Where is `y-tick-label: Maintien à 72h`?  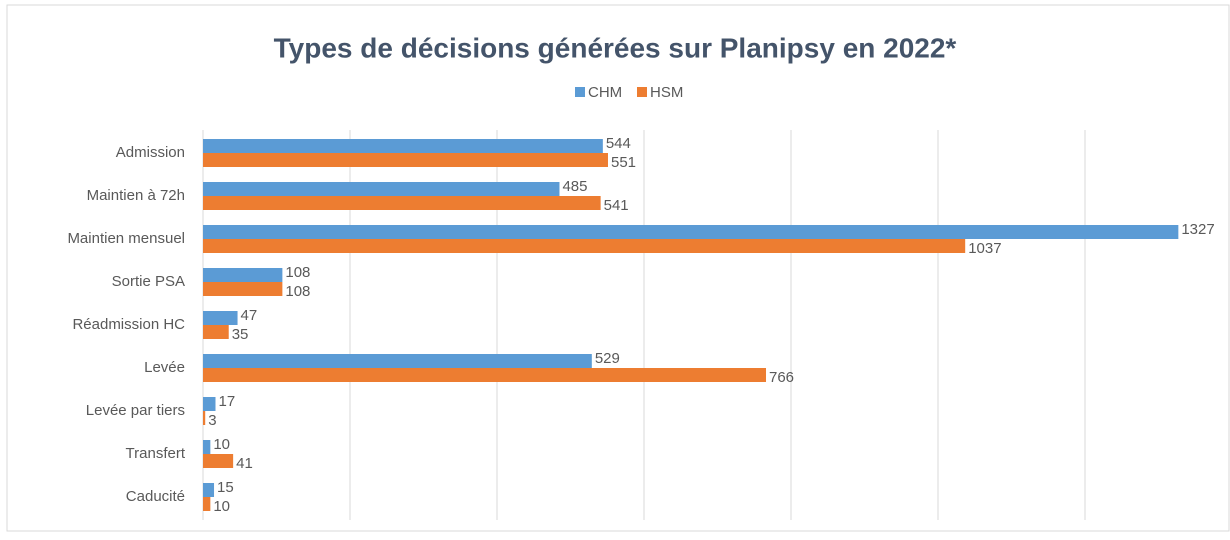 y-tick-label: Maintien à 72h is located at coordinates (136, 195).